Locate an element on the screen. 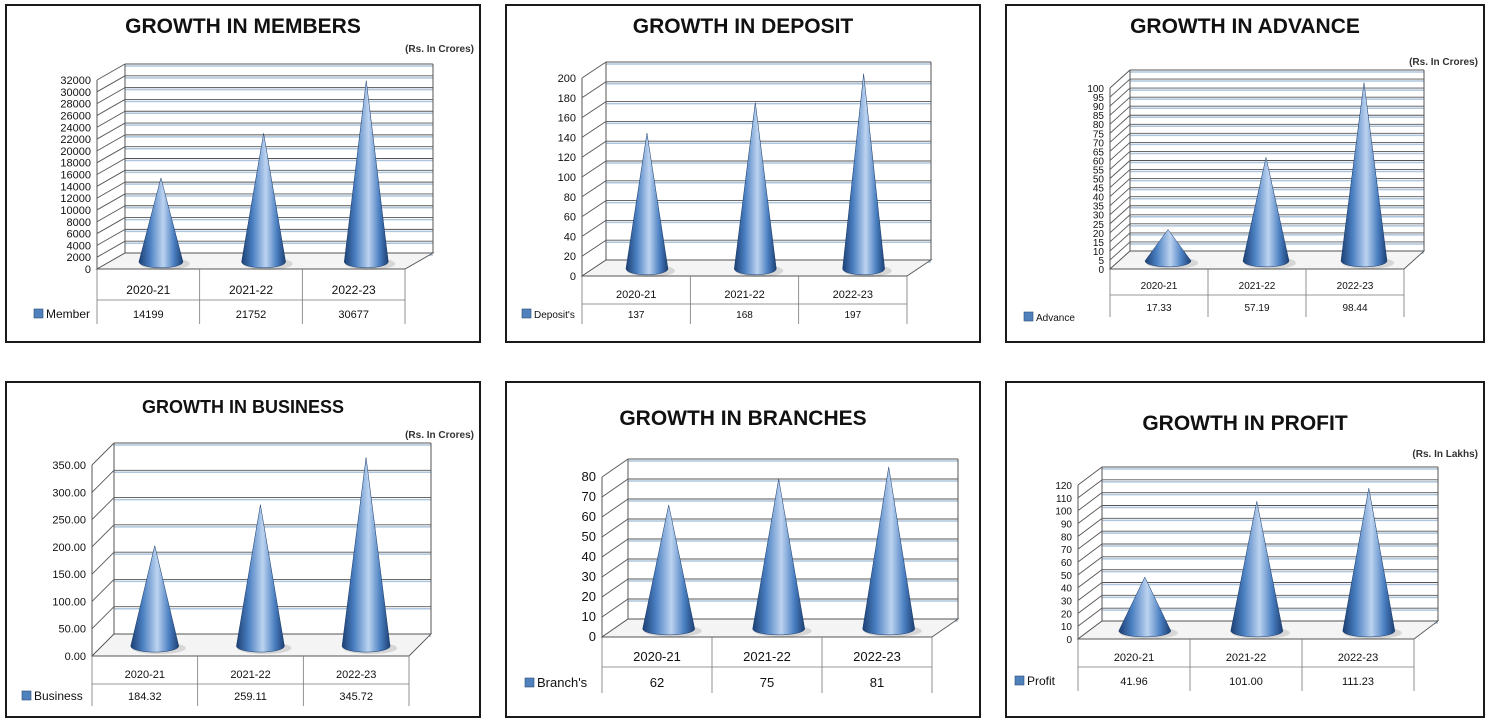 The height and width of the screenshot is (718, 1501). legend-label: Member is located at coordinates (68, 314).